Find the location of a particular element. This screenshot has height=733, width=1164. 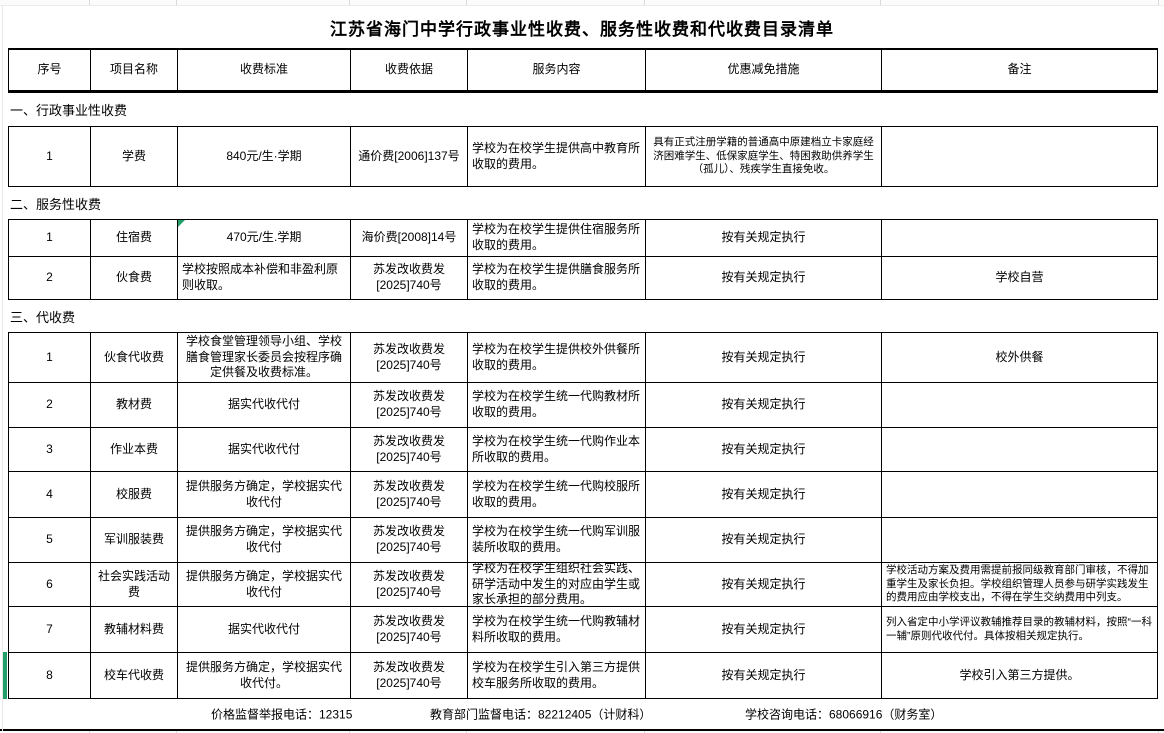

cell-name: 作业本费 is located at coordinates (134, 449).